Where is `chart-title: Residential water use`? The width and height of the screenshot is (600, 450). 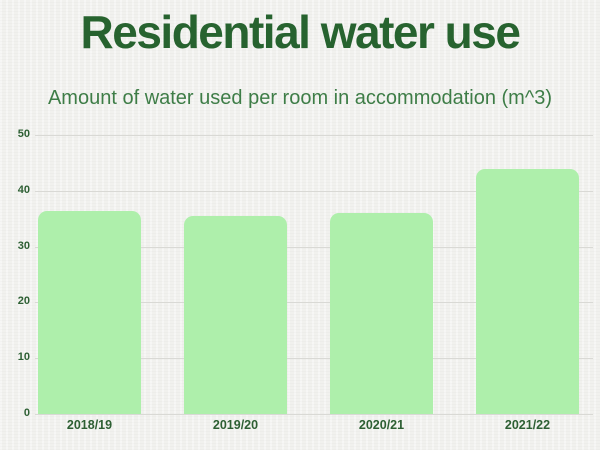 chart-title: Residential water use is located at coordinates (300, 32).